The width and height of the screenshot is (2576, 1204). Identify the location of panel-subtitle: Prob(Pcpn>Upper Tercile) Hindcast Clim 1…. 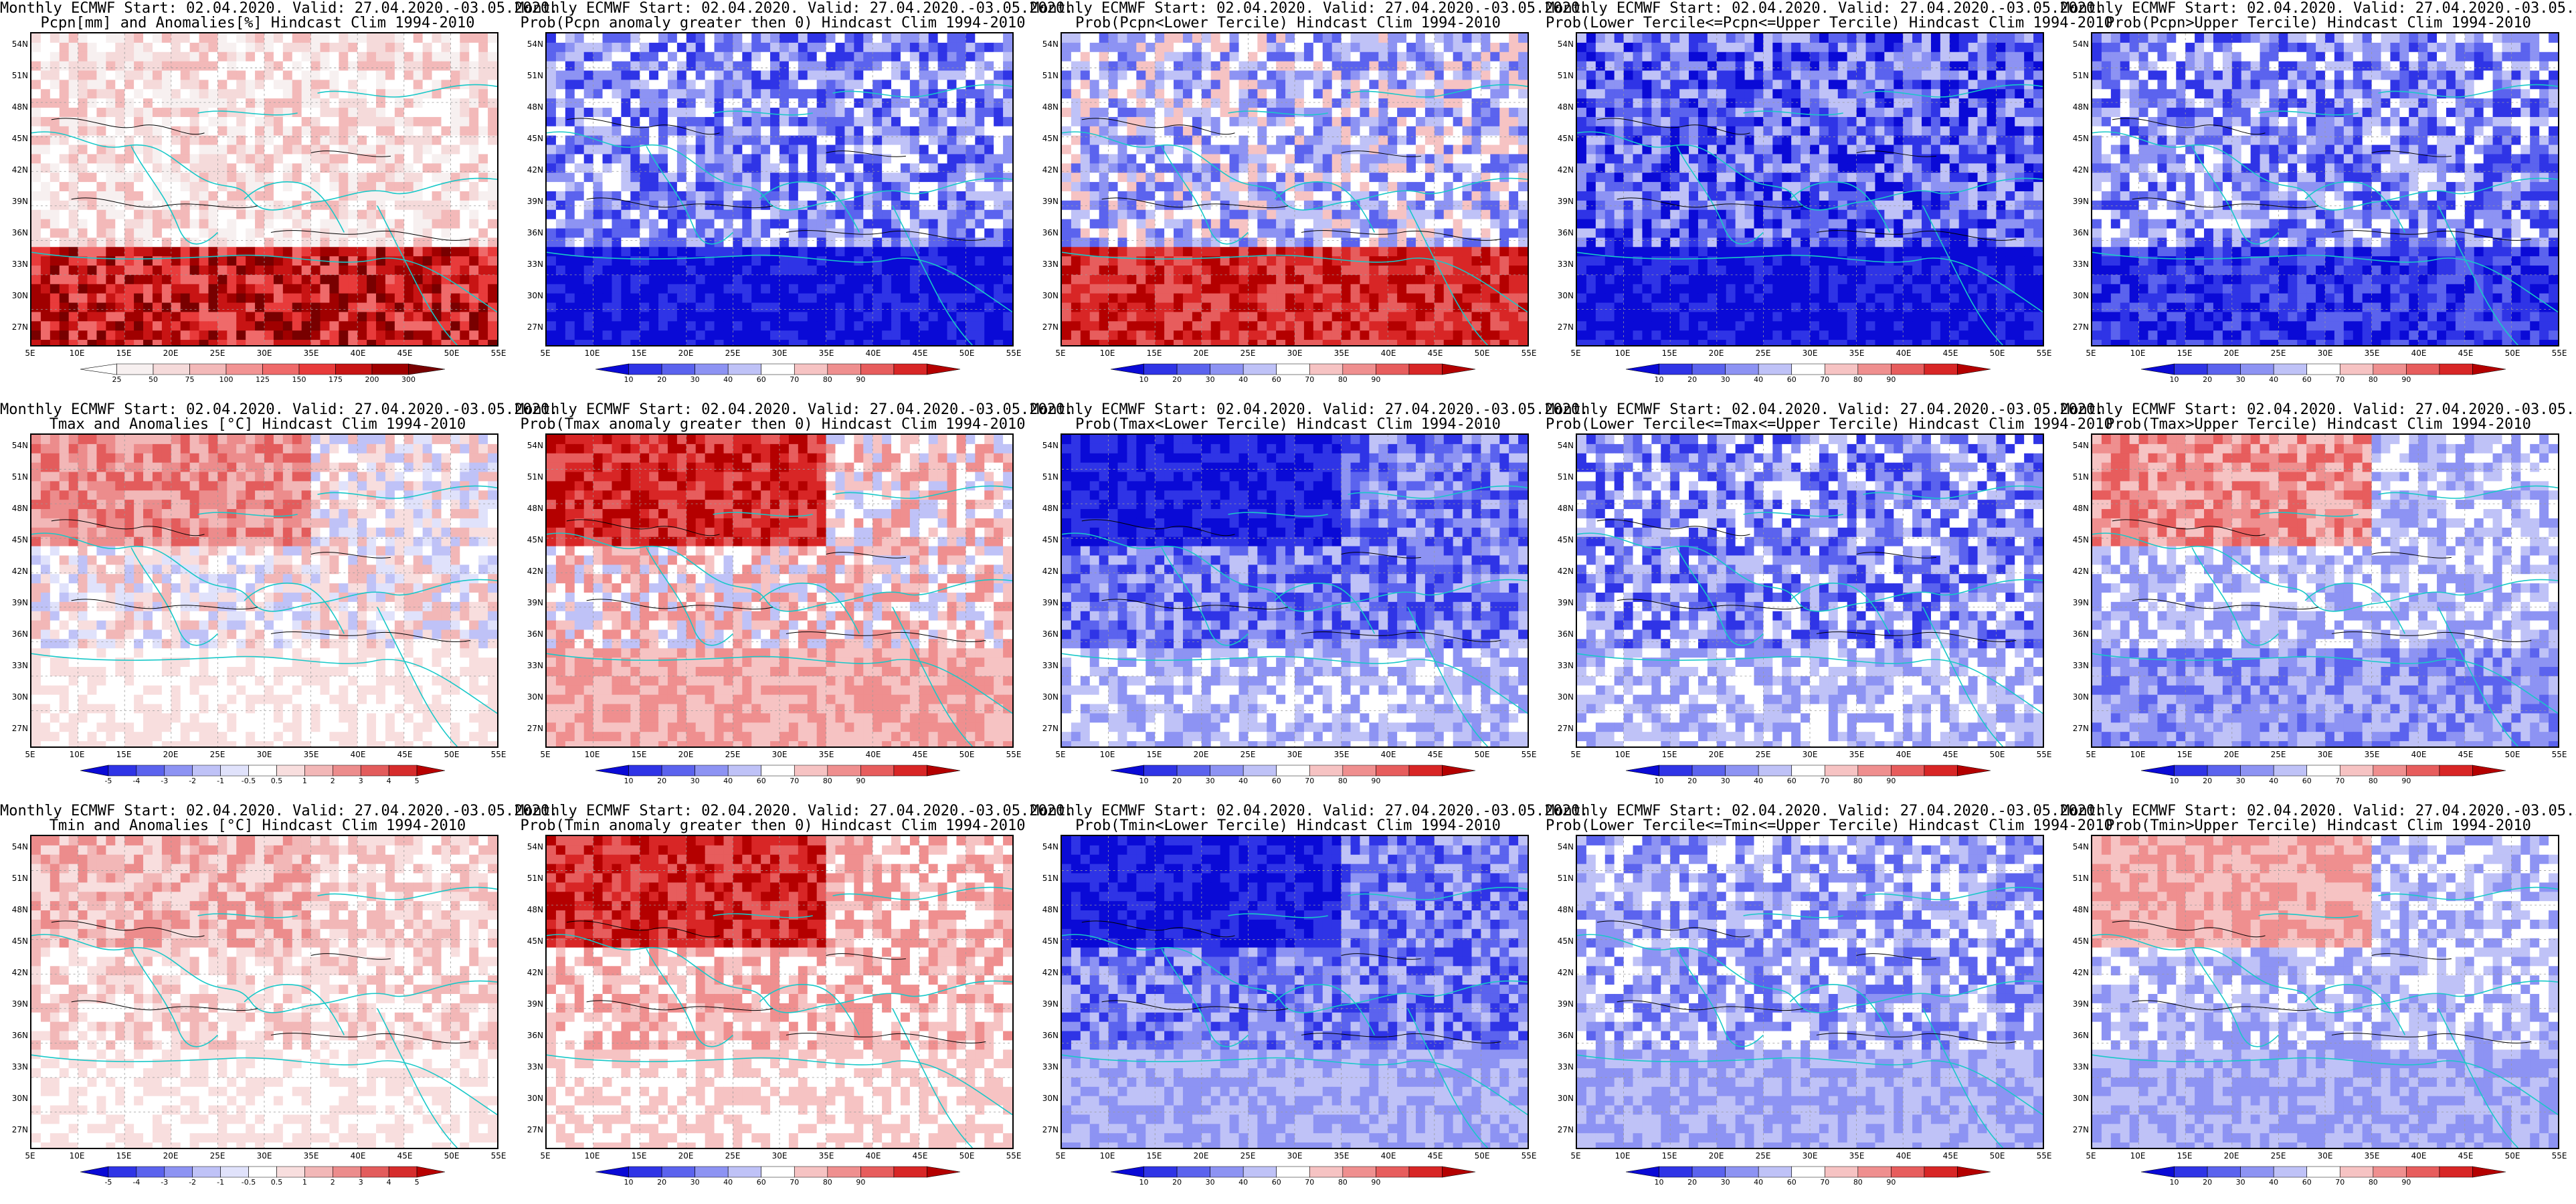
(2318, 23).